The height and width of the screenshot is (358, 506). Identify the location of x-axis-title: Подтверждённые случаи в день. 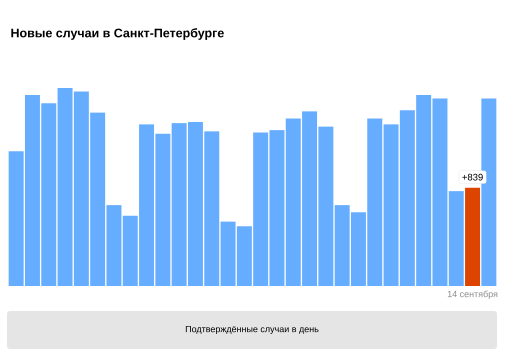
(252, 330).